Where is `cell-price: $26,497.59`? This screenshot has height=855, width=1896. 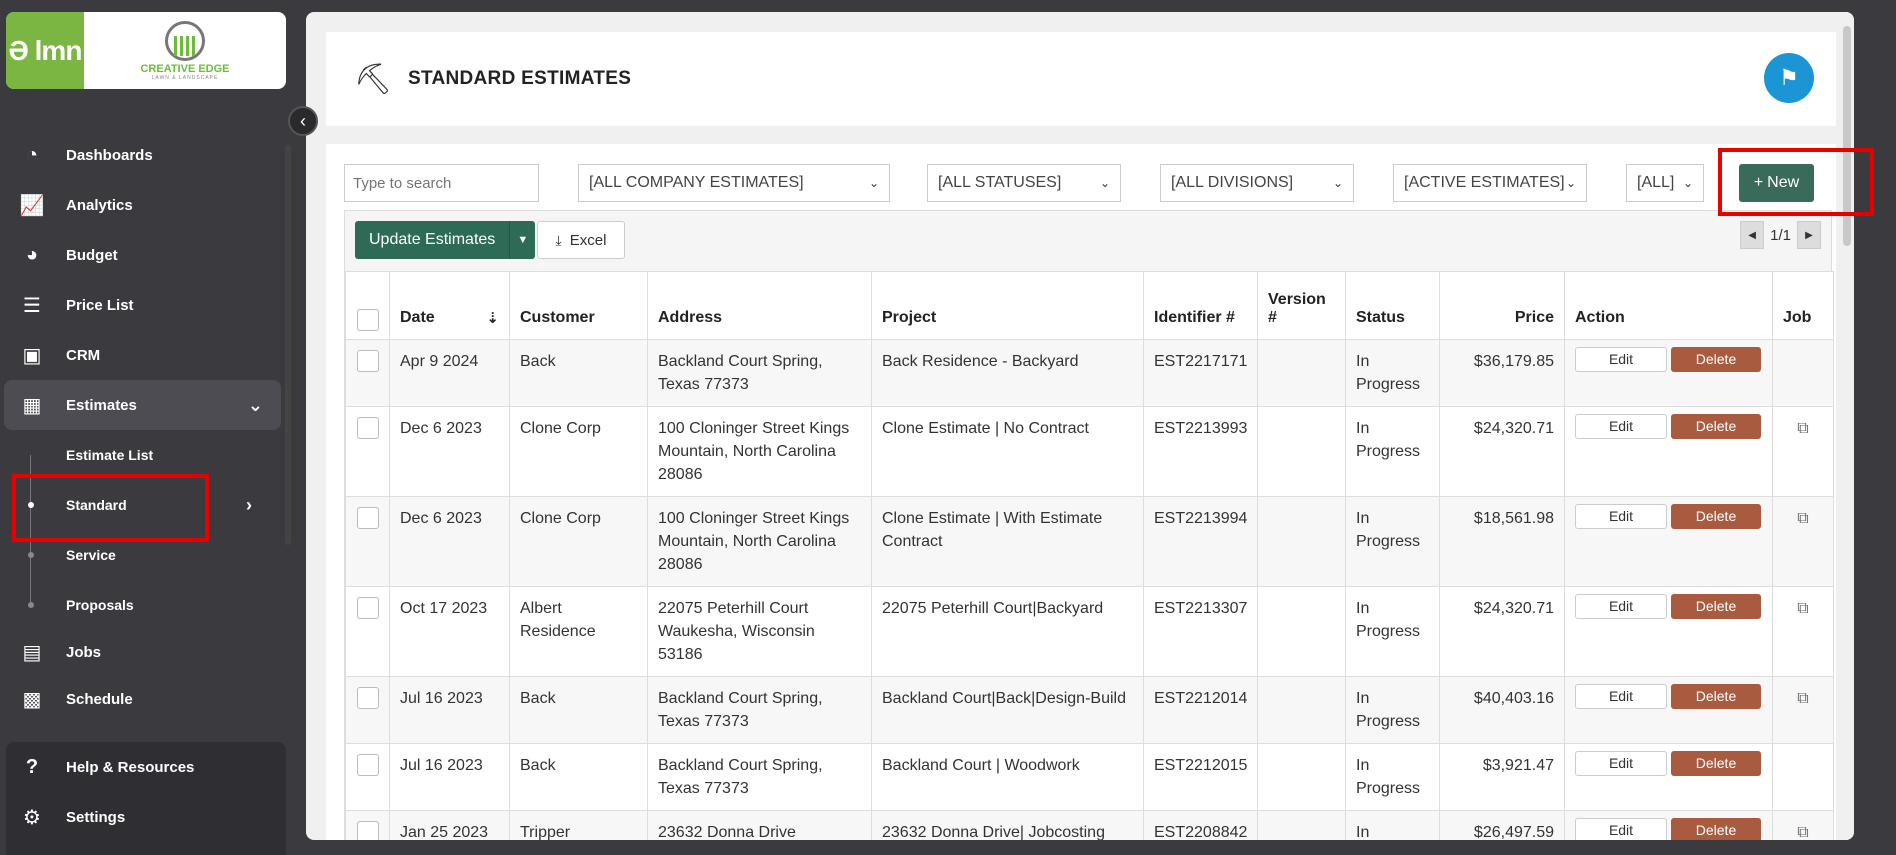 cell-price: $26,497.59 is located at coordinates (1502, 825).